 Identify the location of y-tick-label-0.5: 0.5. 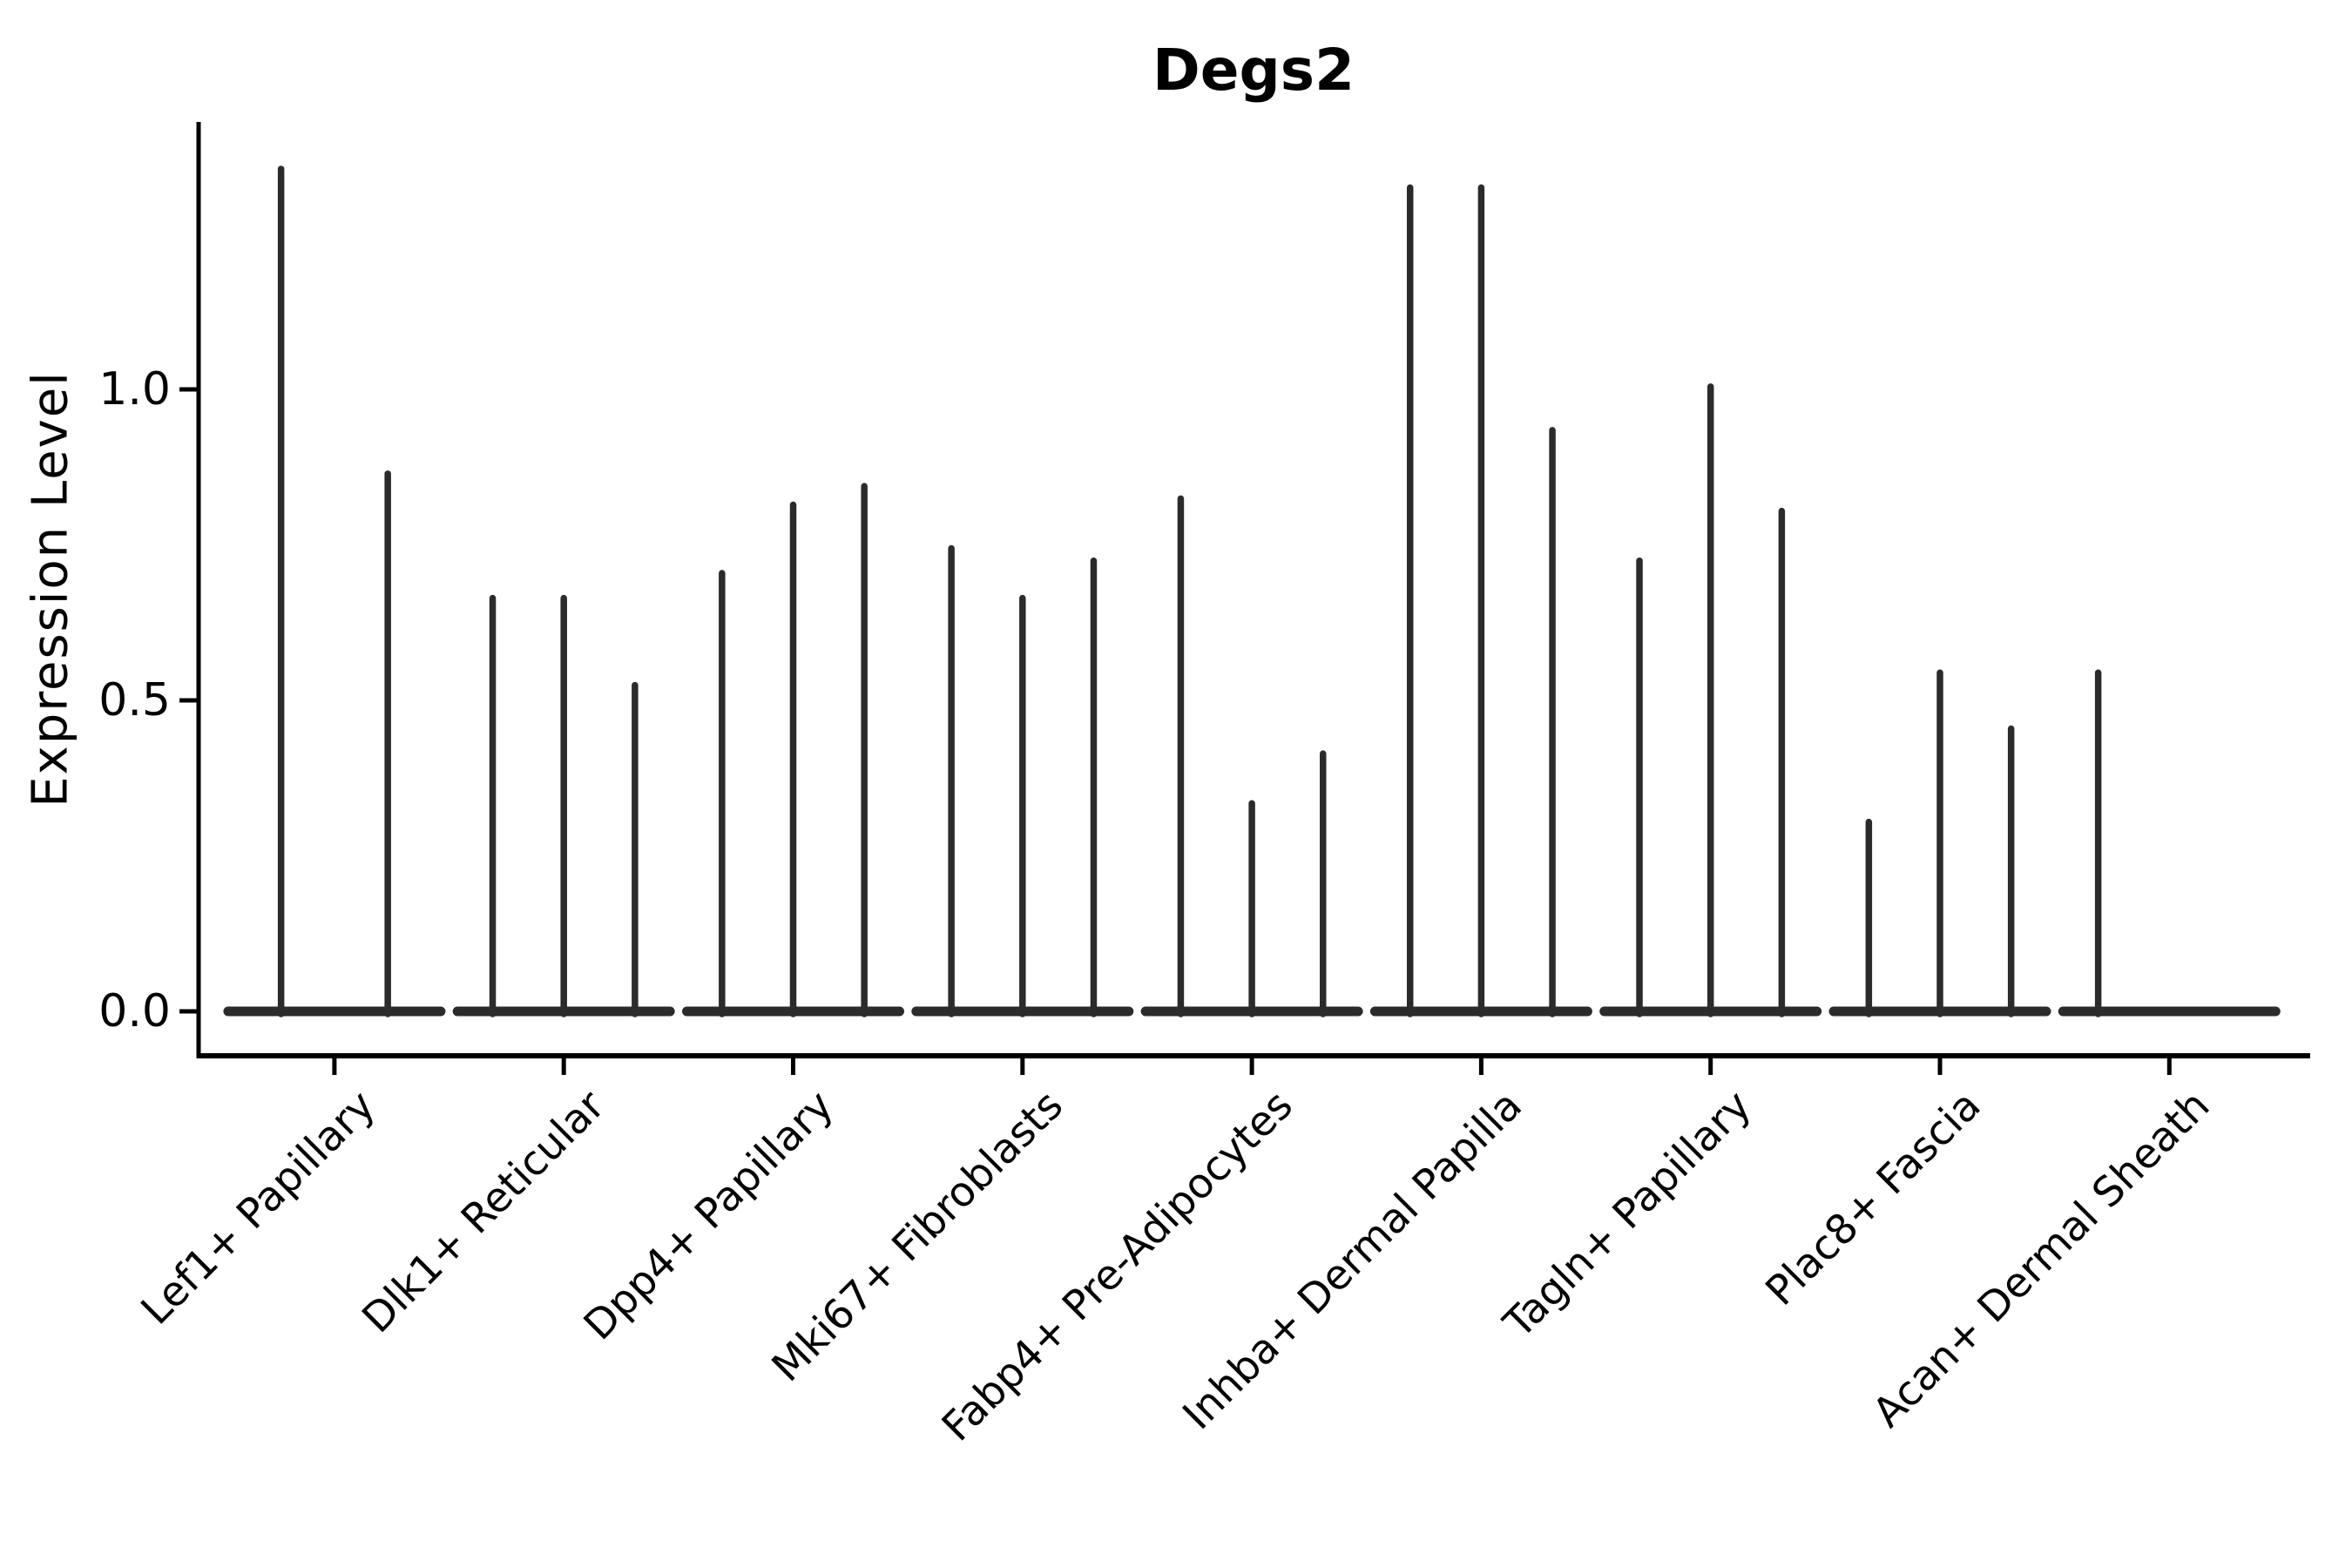
(134, 700).